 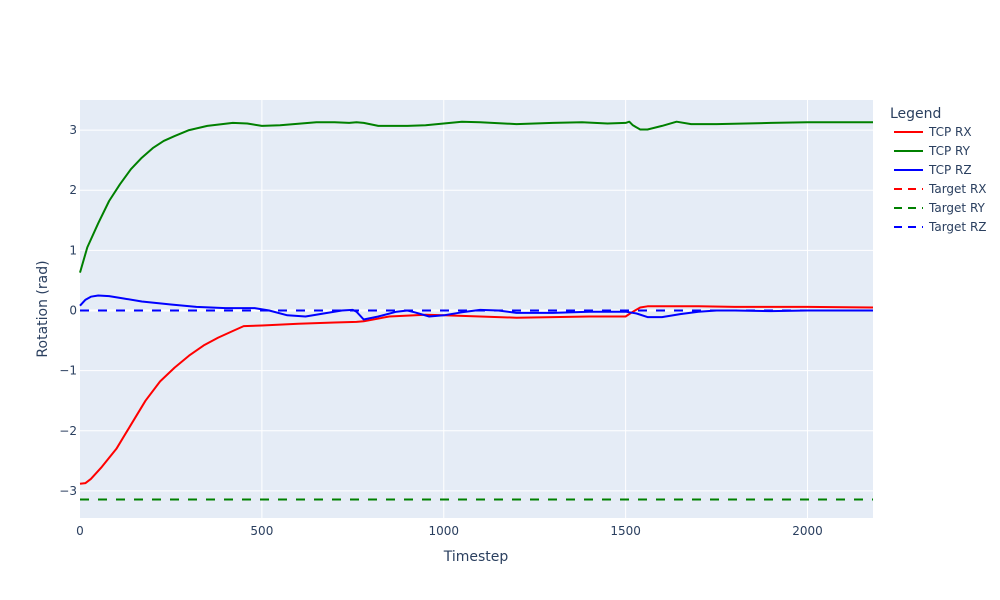 What do you see at coordinates (43, 308) in the screenshot?
I see `y-axis-title: Rotation (rad)` at bounding box center [43, 308].